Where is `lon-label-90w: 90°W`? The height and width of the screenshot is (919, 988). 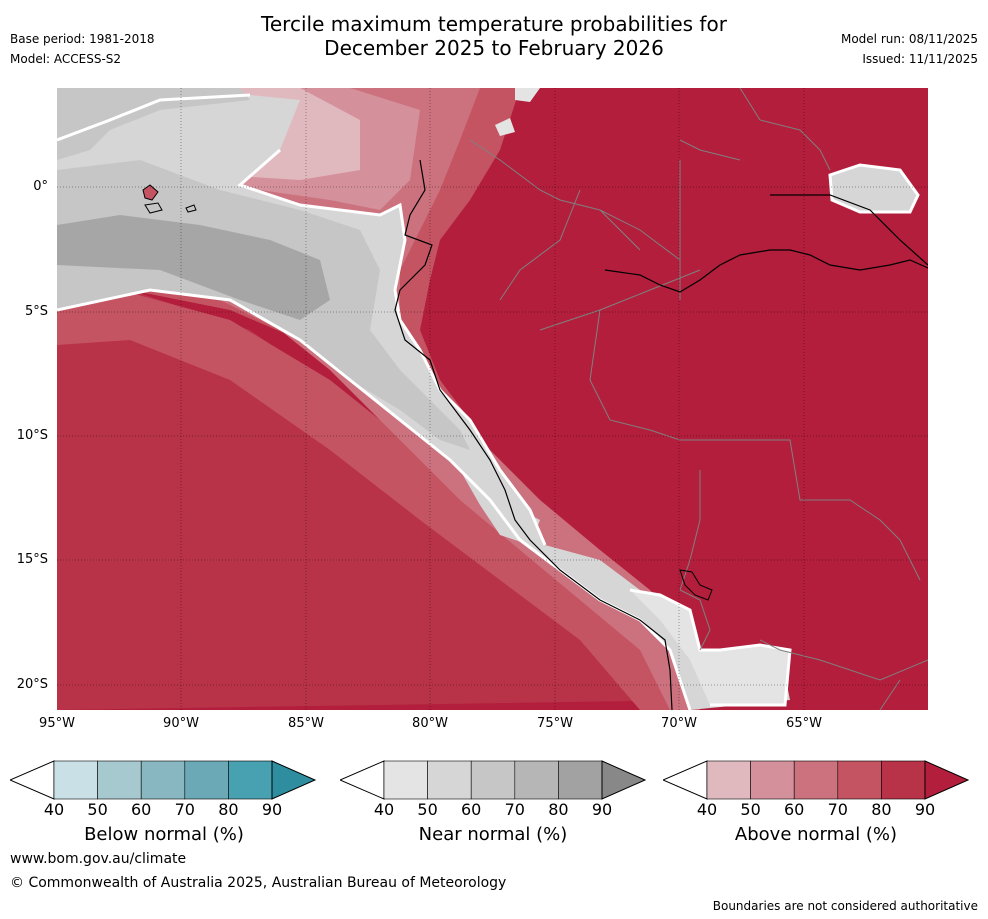
lon-label-90w: 90°W is located at coordinates (181, 723).